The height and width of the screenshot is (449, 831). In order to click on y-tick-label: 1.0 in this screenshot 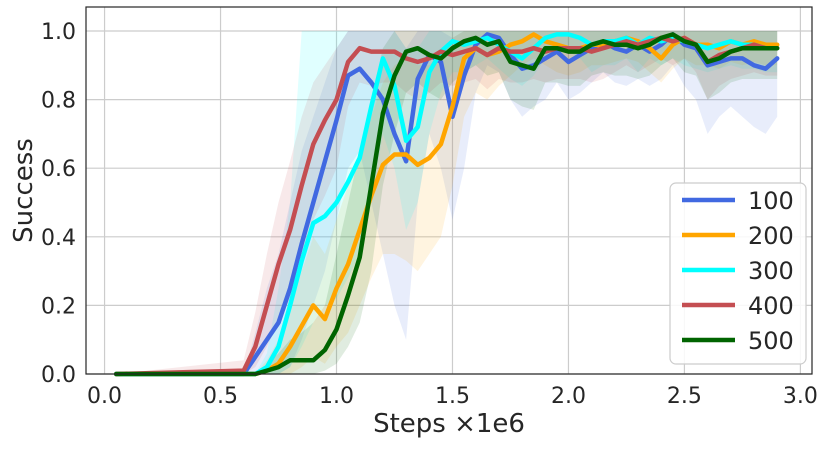, I will do `click(58, 32)`.